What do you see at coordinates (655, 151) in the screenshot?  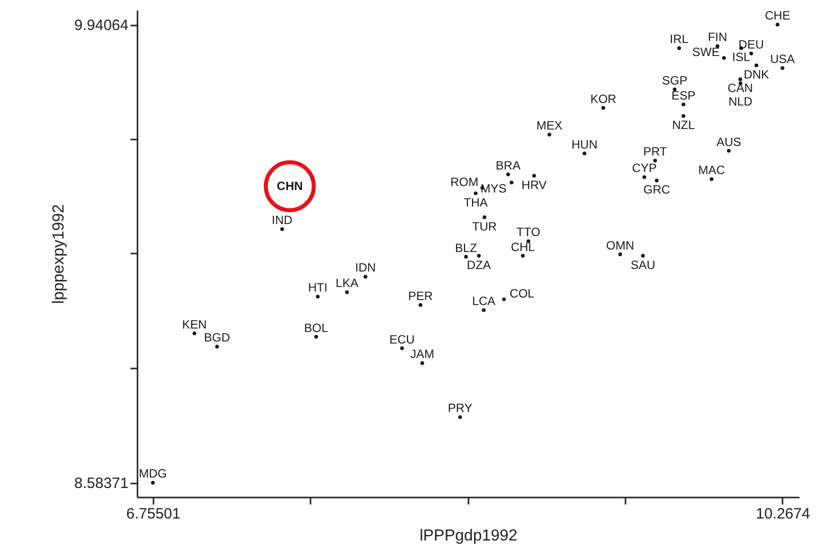 I see `data-label: PRT` at bounding box center [655, 151].